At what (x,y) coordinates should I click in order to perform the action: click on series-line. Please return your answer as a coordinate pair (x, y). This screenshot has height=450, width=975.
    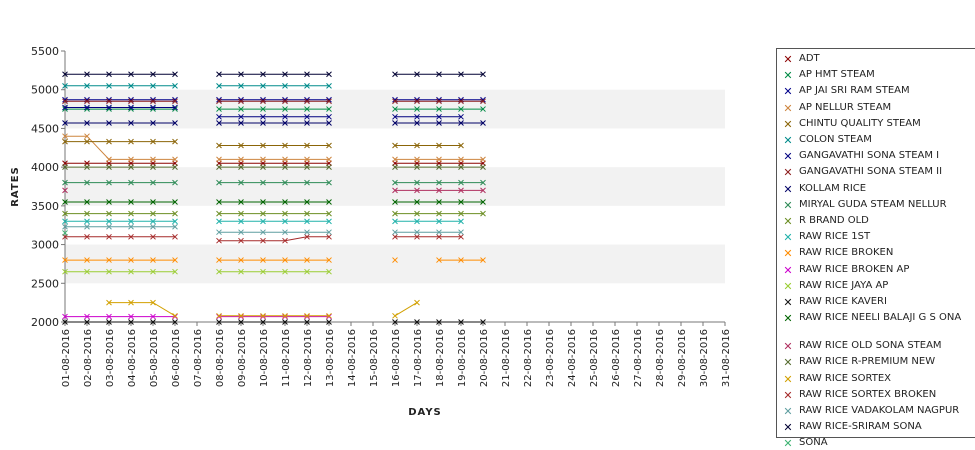
    Looking at the image, I should click on (274, 239).